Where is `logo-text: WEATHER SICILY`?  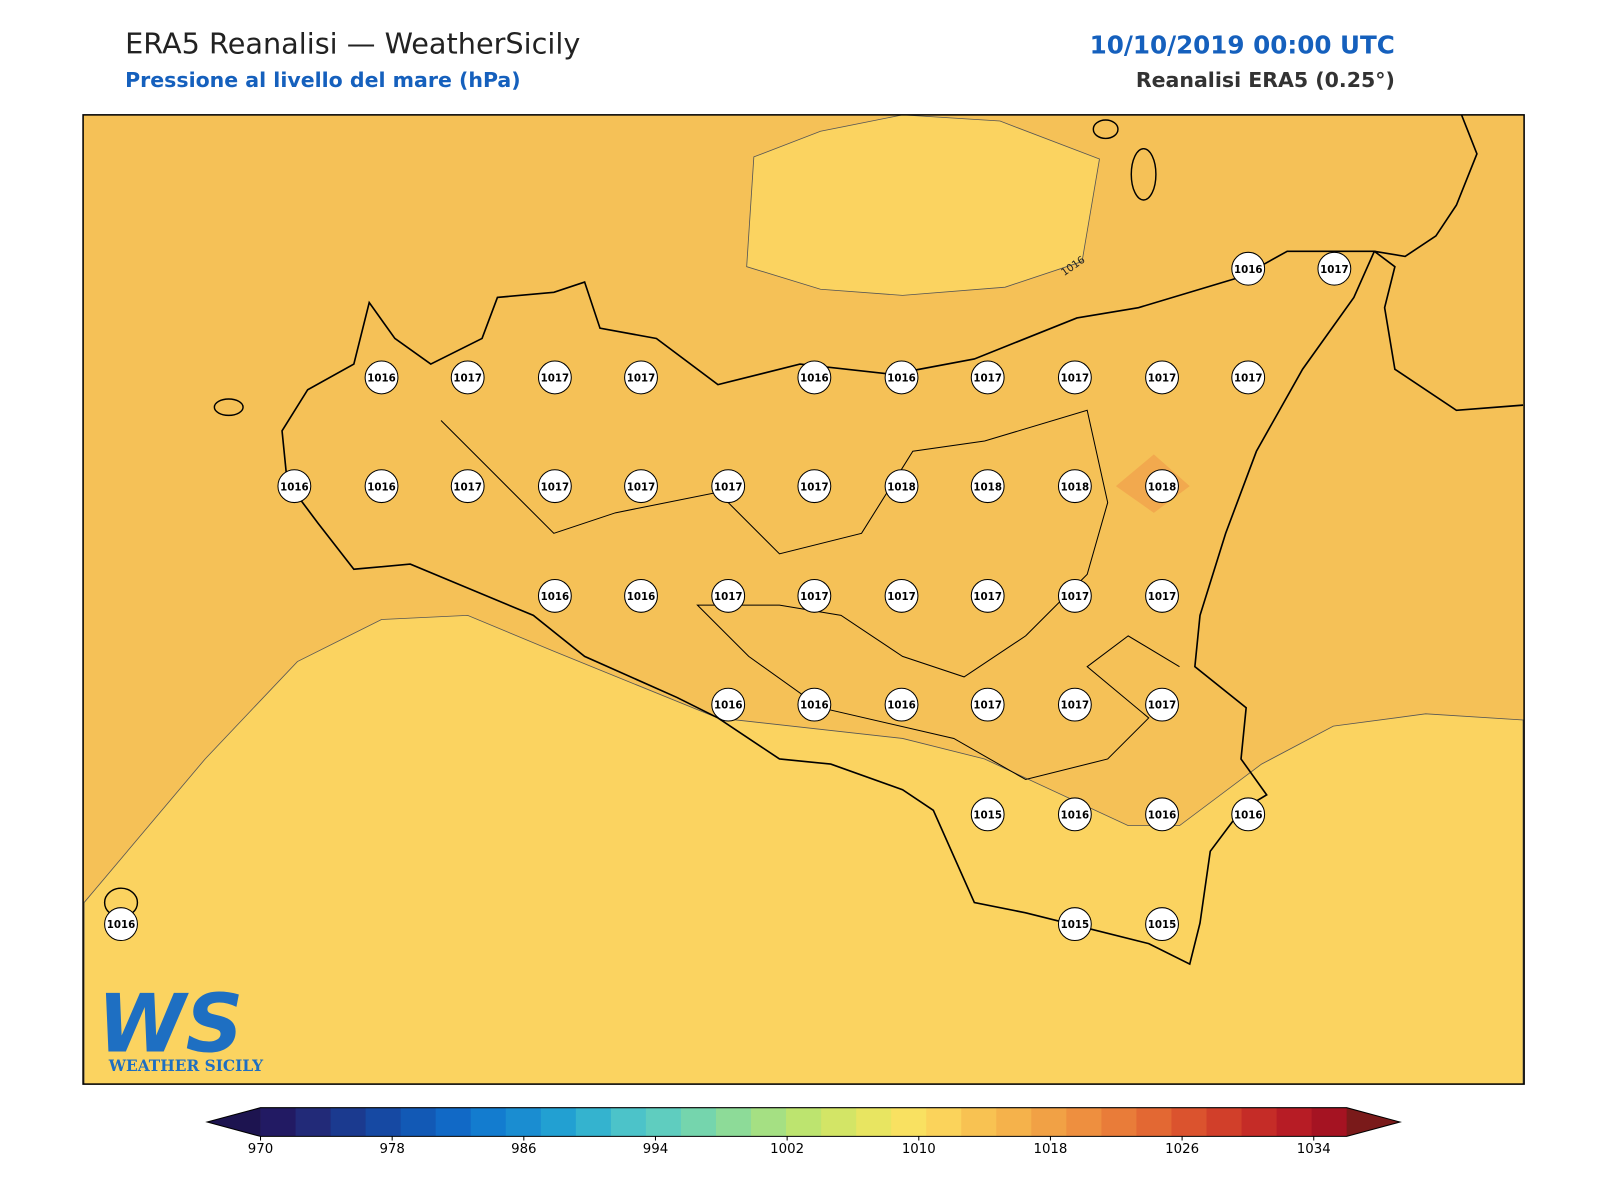
logo-text: WEATHER SICILY is located at coordinates (186, 1066).